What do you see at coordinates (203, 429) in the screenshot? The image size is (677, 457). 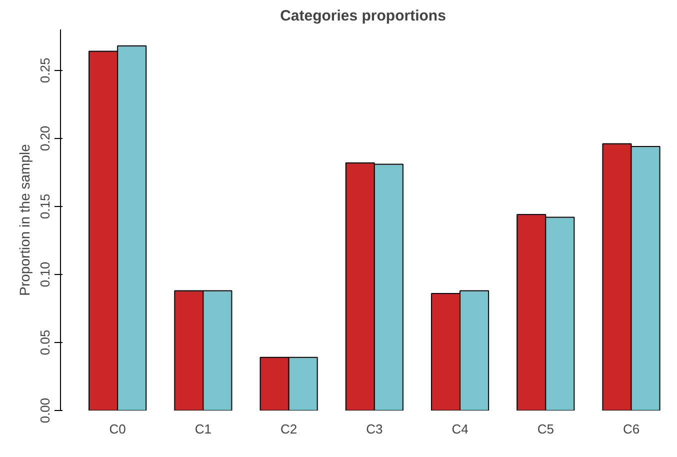 I see `x-tick-label: C1` at bounding box center [203, 429].